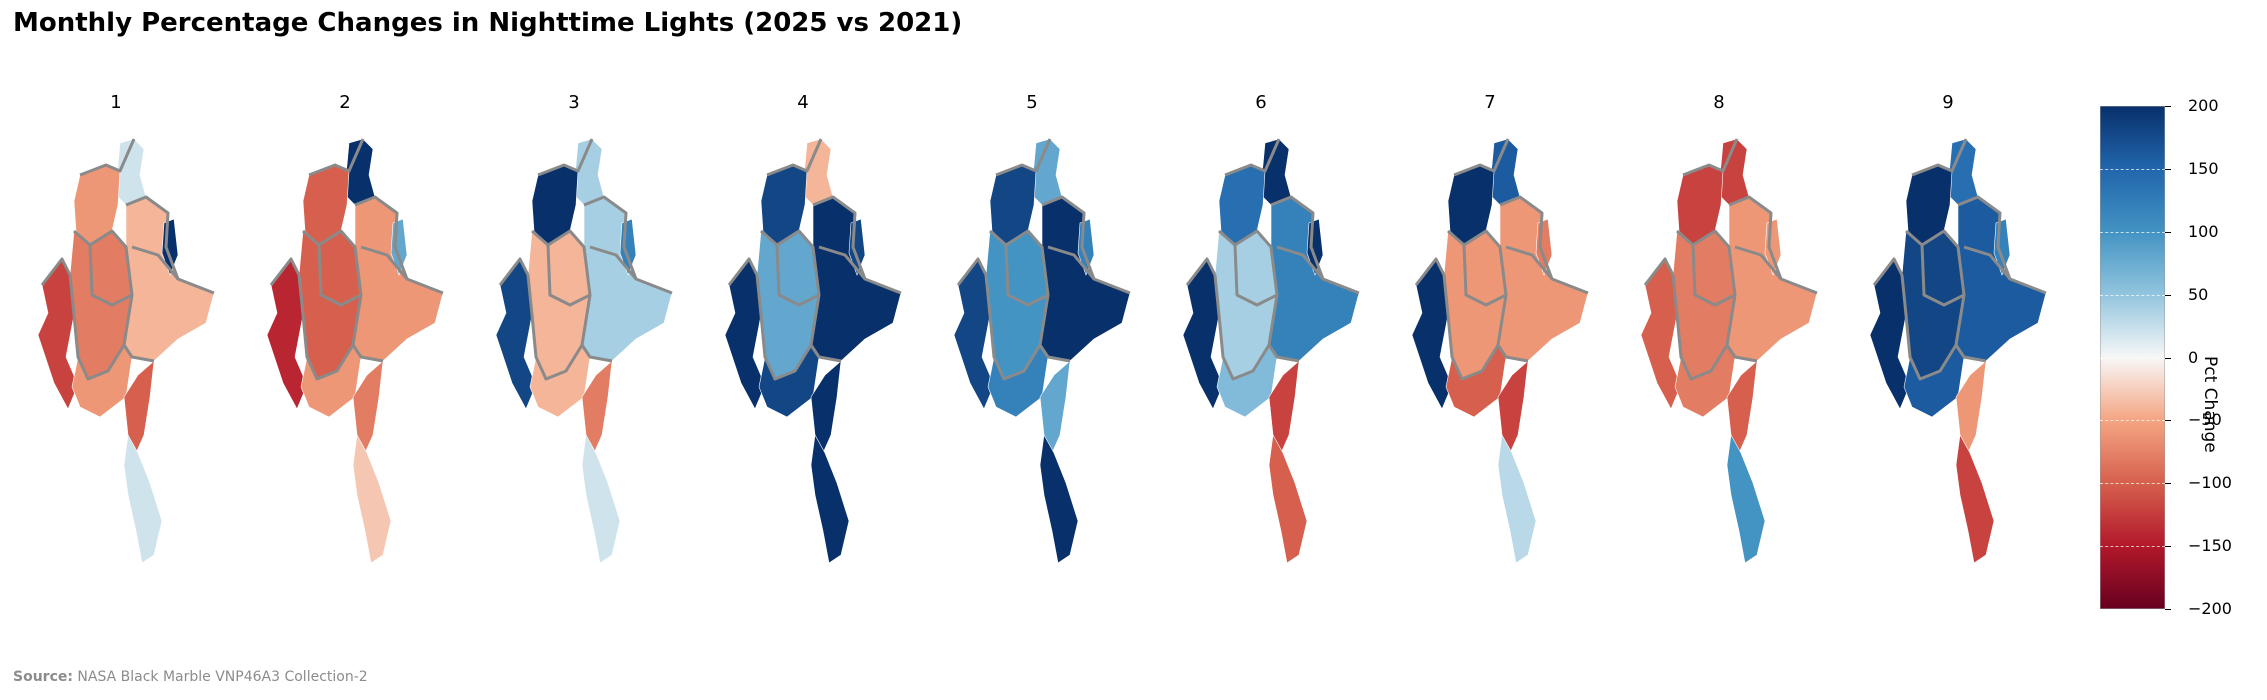 The height and width of the screenshot is (700, 2267). I want to click on colorbar-tick-label: −200, so click(2210, 608).